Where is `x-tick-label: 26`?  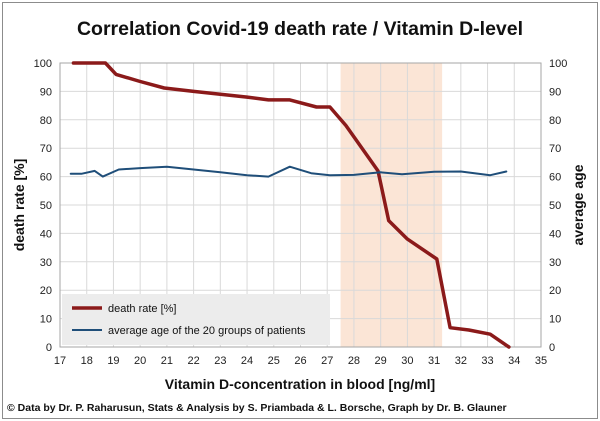 x-tick-label: 26 is located at coordinates (300, 361).